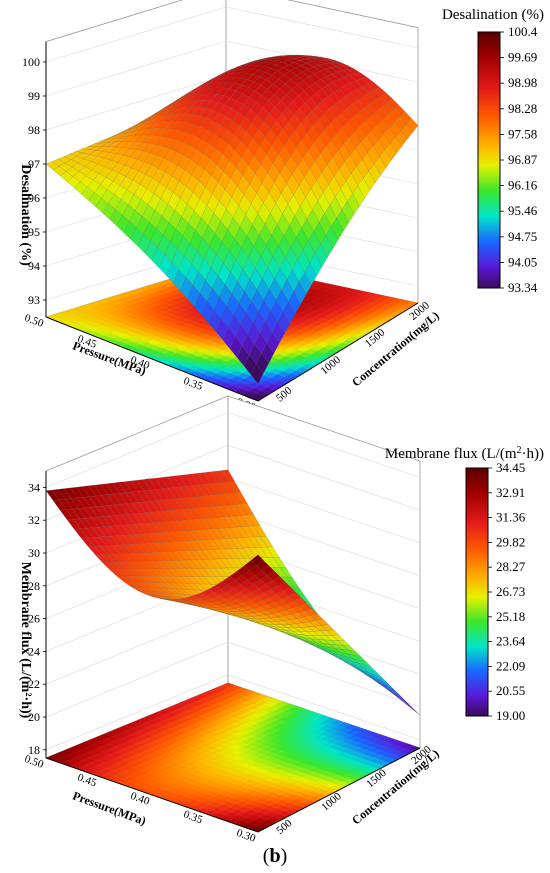 The width and height of the screenshot is (550, 873). Describe the element at coordinates (523, 210) in the screenshot. I see `colorbar-tick-label: 95.46` at that location.